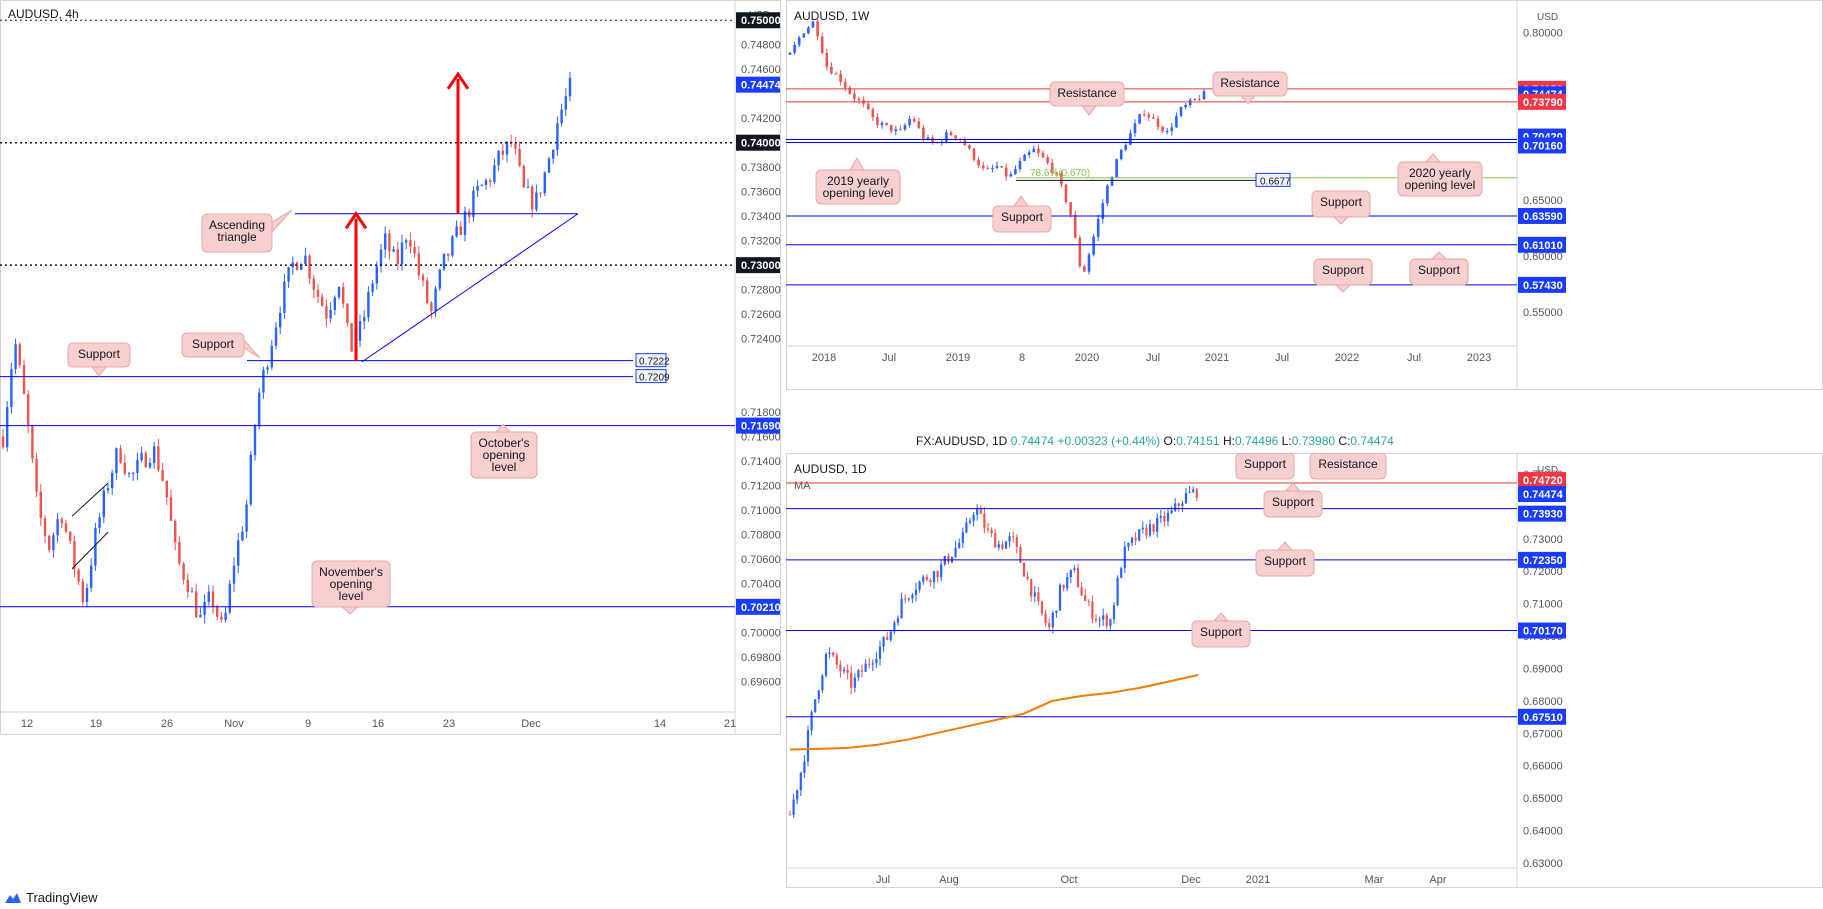 This screenshot has height=909, width=1823. What do you see at coordinates (1286, 441) in the screenshot?
I see `info-low-label: L:` at bounding box center [1286, 441].